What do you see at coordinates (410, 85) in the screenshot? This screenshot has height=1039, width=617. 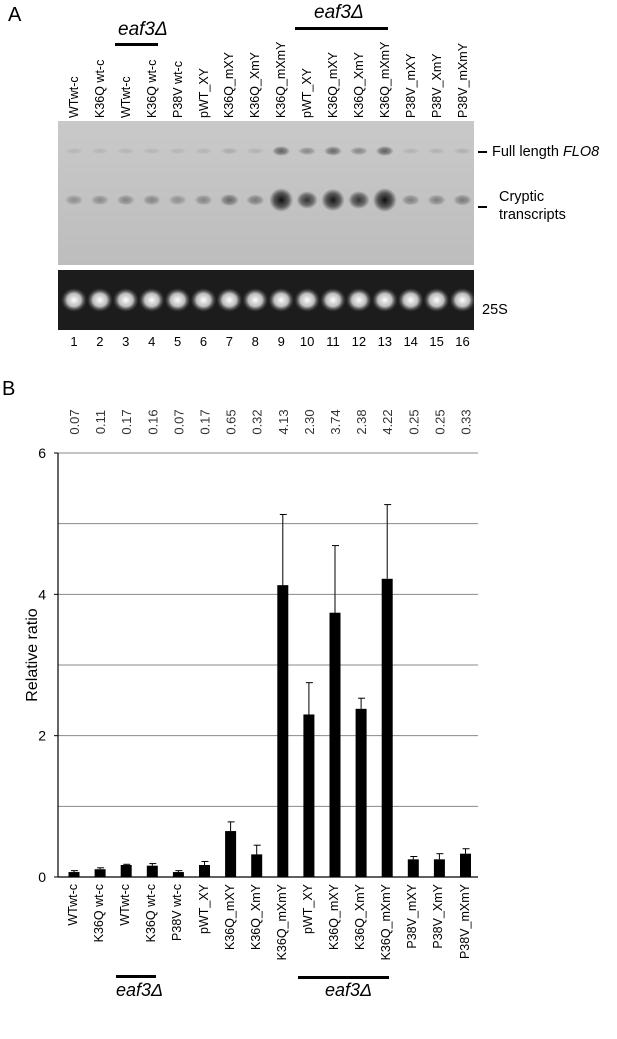 I see `lane-label: P38V_mXY` at bounding box center [410, 85].